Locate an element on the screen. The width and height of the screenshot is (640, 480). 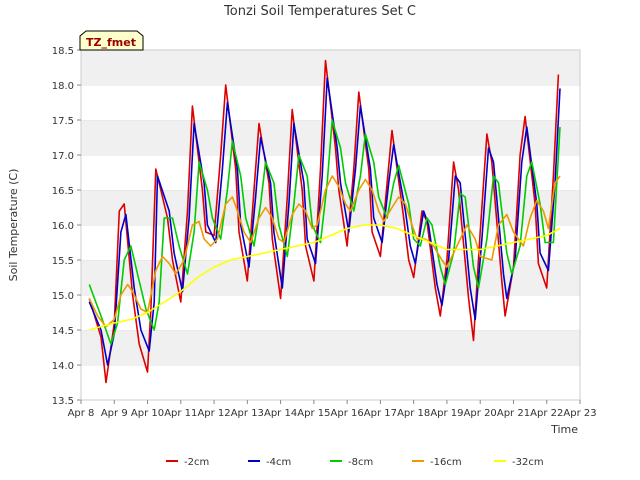
x-tick-label: Apr 16 is located at coordinates (347, 413).